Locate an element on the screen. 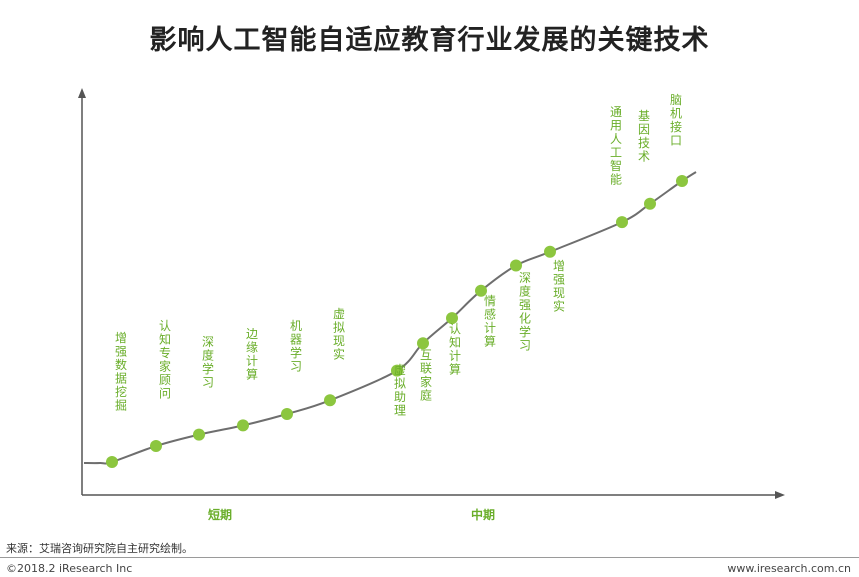 The width and height of the screenshot is (859, 577). point-label: 深度强化学习 is located at coordinates (525, 312).